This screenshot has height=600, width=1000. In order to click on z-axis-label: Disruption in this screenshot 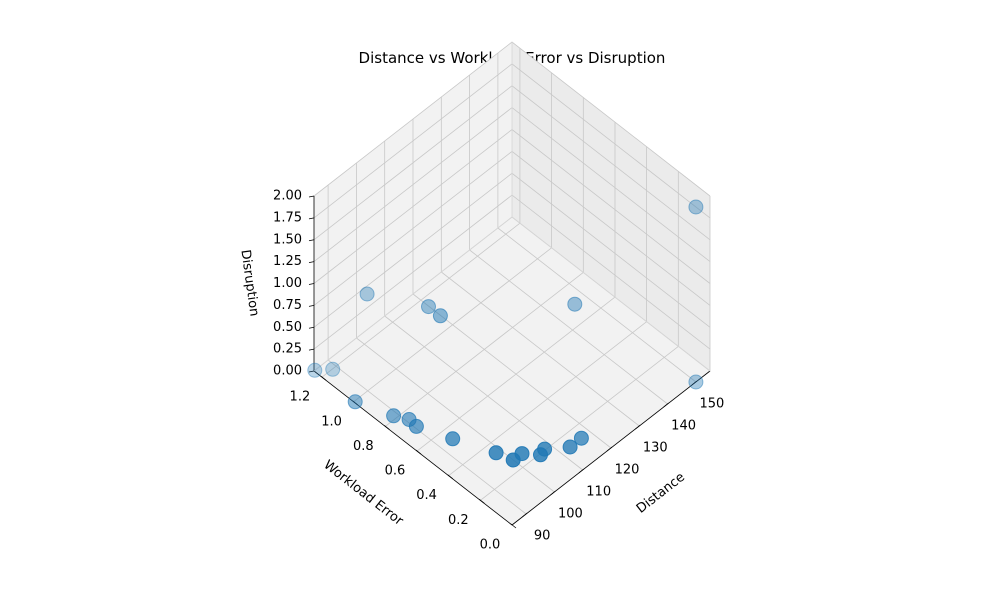, I will do `click(249, 283)`.